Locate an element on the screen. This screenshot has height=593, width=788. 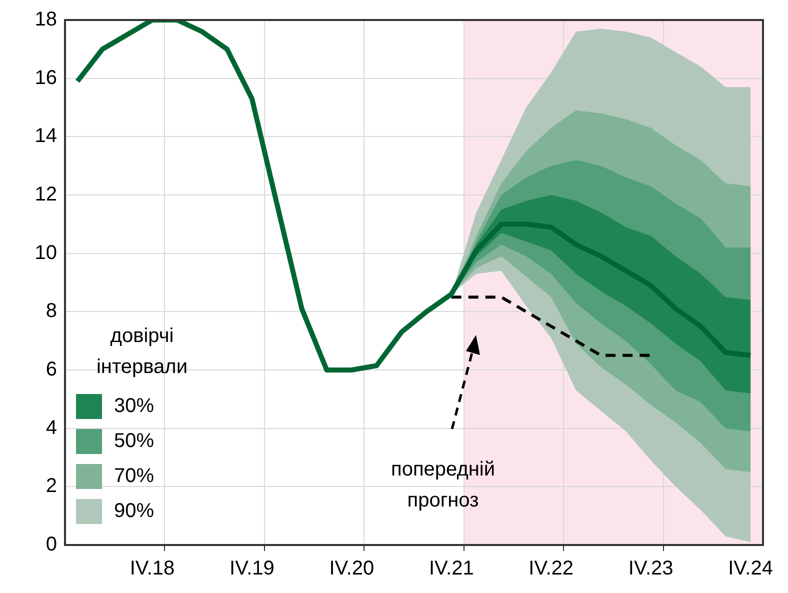
y-tick-label: 8 is located at coordinates (51, 311).